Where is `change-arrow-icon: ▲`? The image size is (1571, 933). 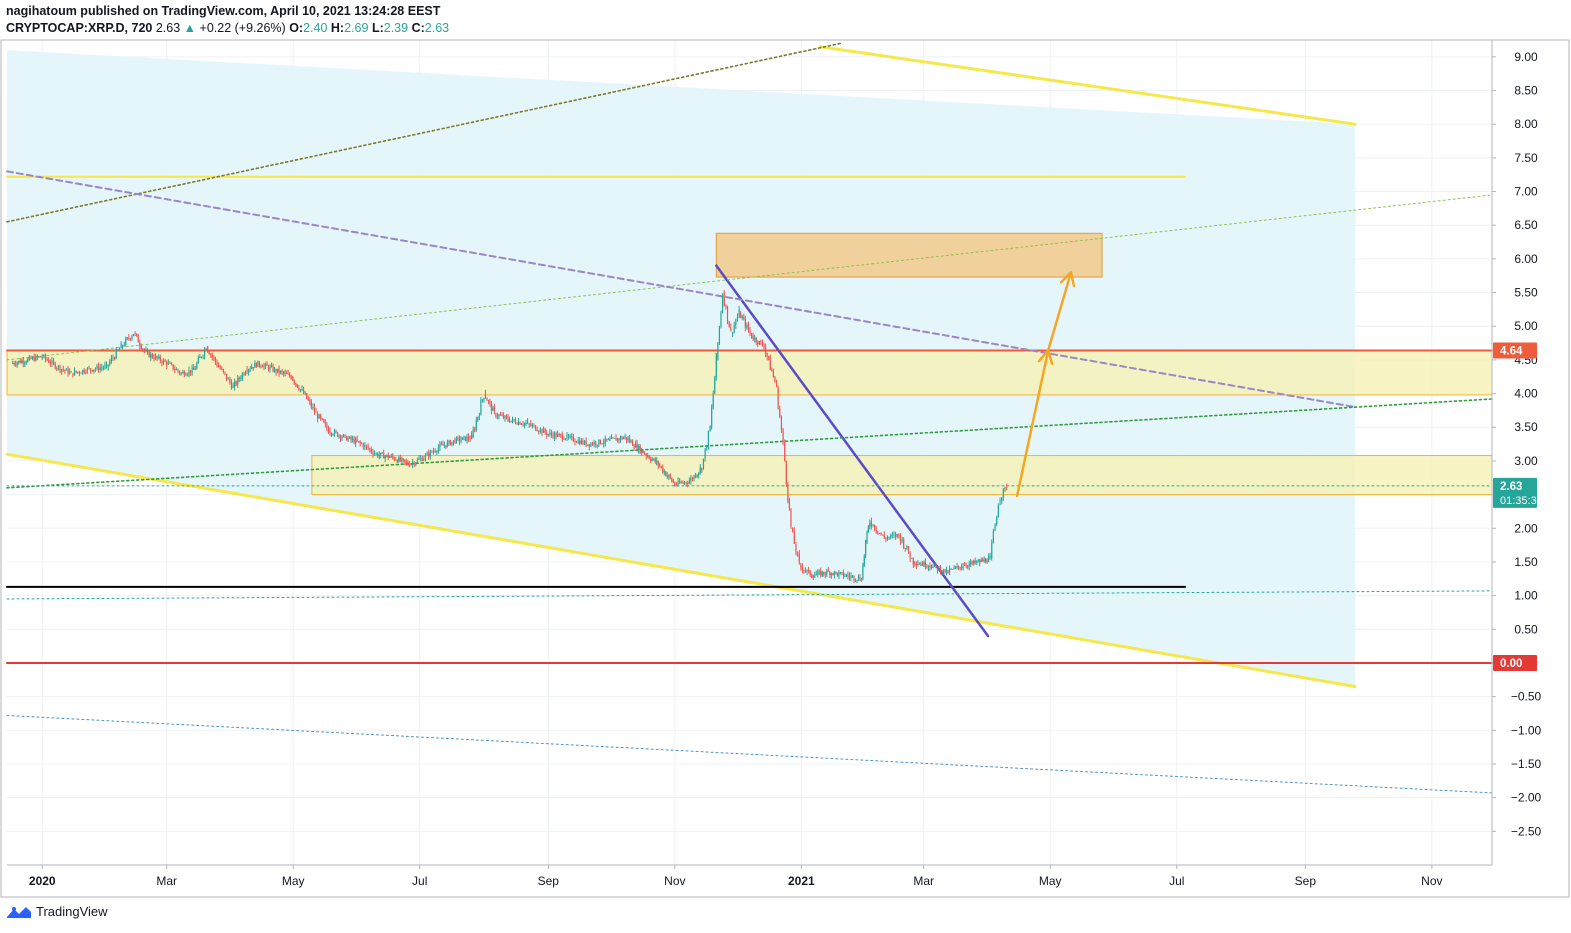
change-arrow-icon: ▲ is located at coordinates (190, 28).